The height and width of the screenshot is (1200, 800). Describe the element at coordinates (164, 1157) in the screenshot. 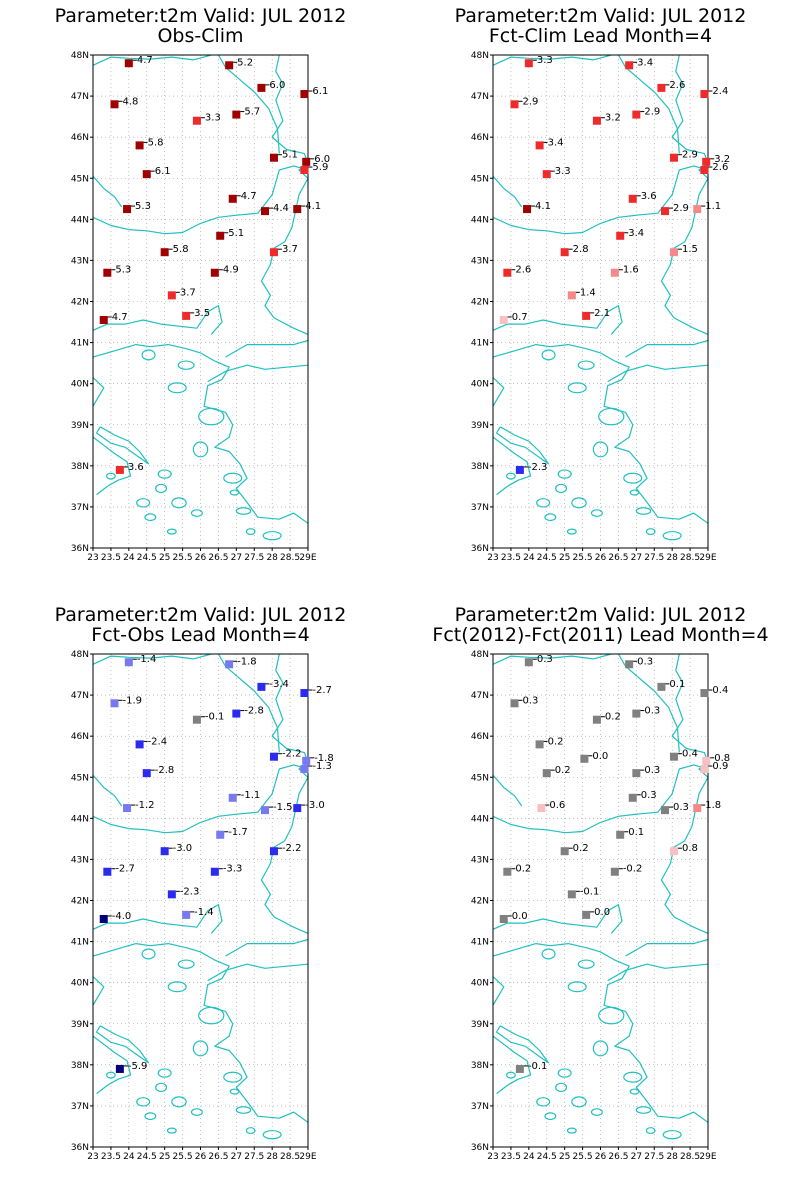

I see `x-tick-label: 25` at that location.